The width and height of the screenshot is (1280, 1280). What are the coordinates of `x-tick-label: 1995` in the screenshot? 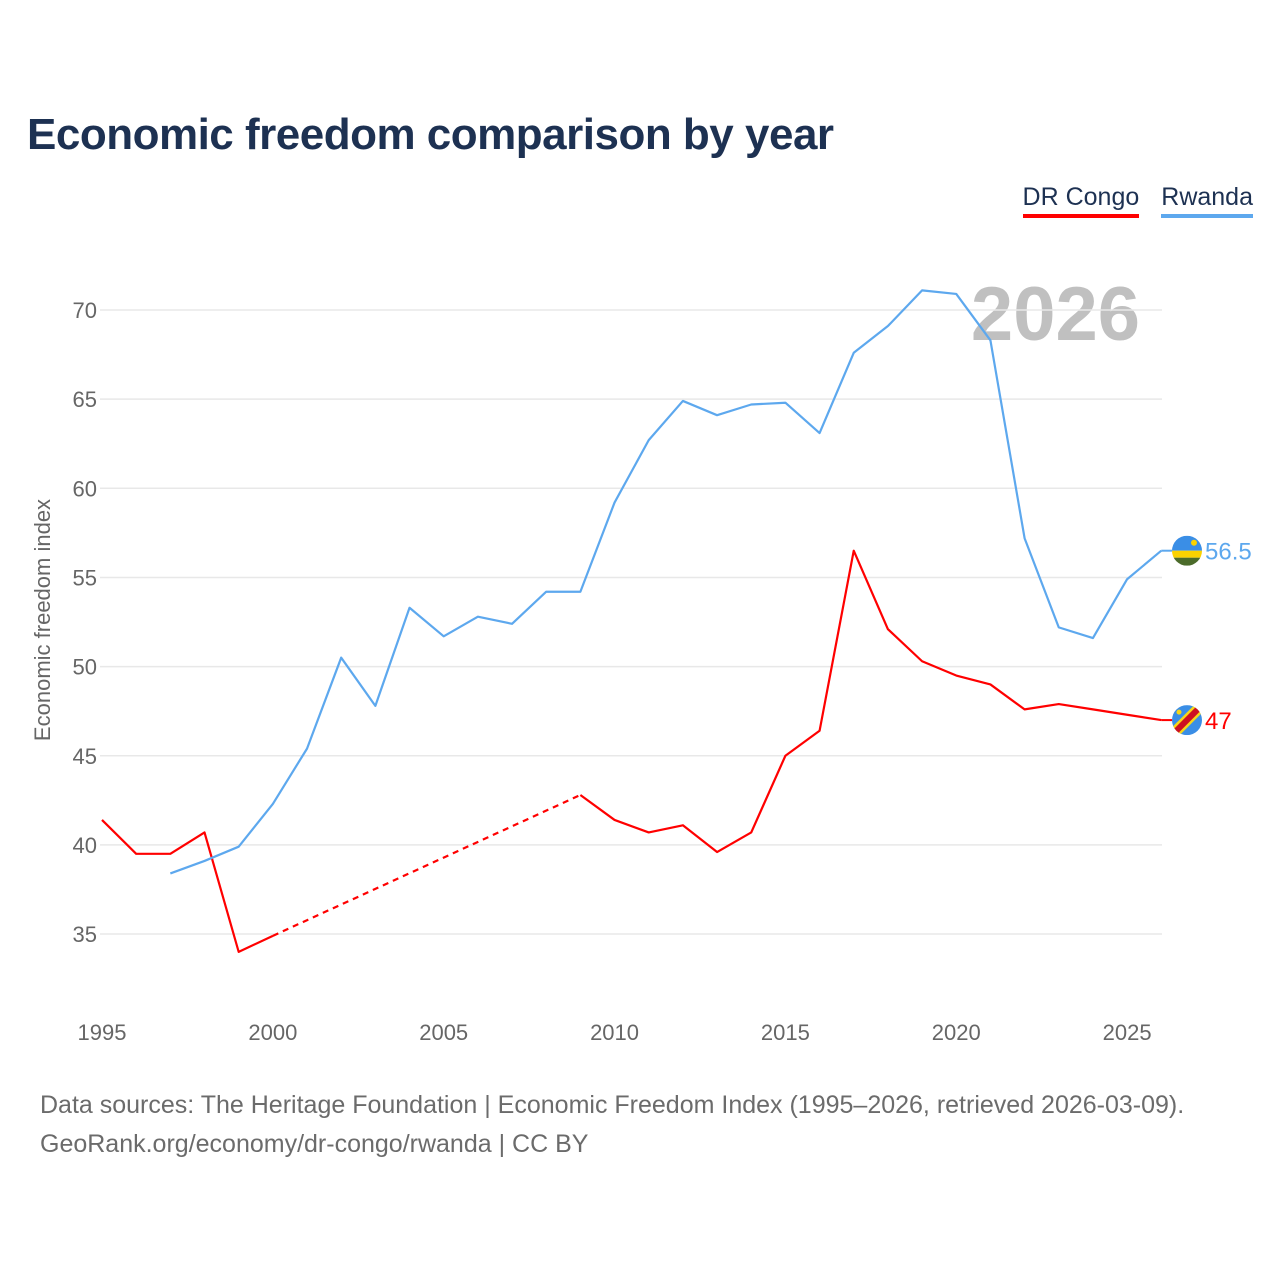 It's located at (102, 1032).